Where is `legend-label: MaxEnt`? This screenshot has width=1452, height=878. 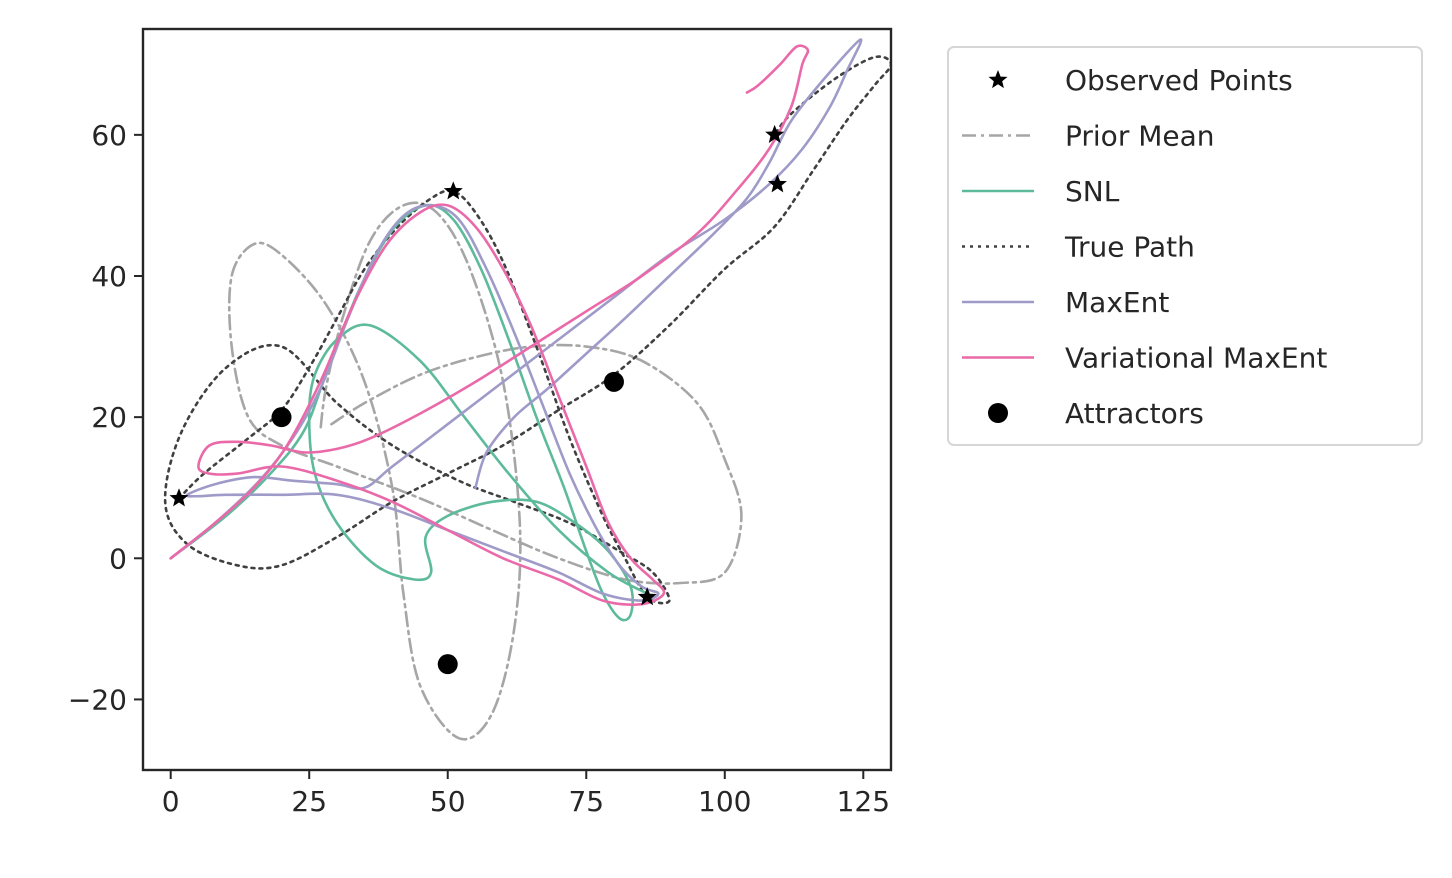
legend-label: MaxEnt is located at coordinates (1117, 302).